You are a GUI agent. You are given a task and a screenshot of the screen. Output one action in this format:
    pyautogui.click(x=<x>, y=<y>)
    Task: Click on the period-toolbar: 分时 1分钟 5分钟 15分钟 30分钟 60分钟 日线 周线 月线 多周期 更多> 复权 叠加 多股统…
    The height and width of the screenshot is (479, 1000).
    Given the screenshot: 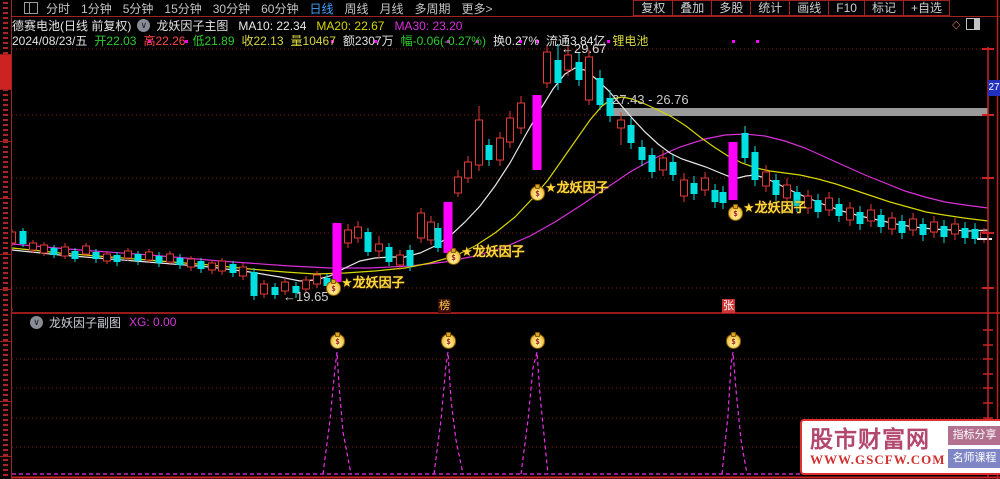 What is the action you would take?
    pyautogui.click(x=505, y=8)
    